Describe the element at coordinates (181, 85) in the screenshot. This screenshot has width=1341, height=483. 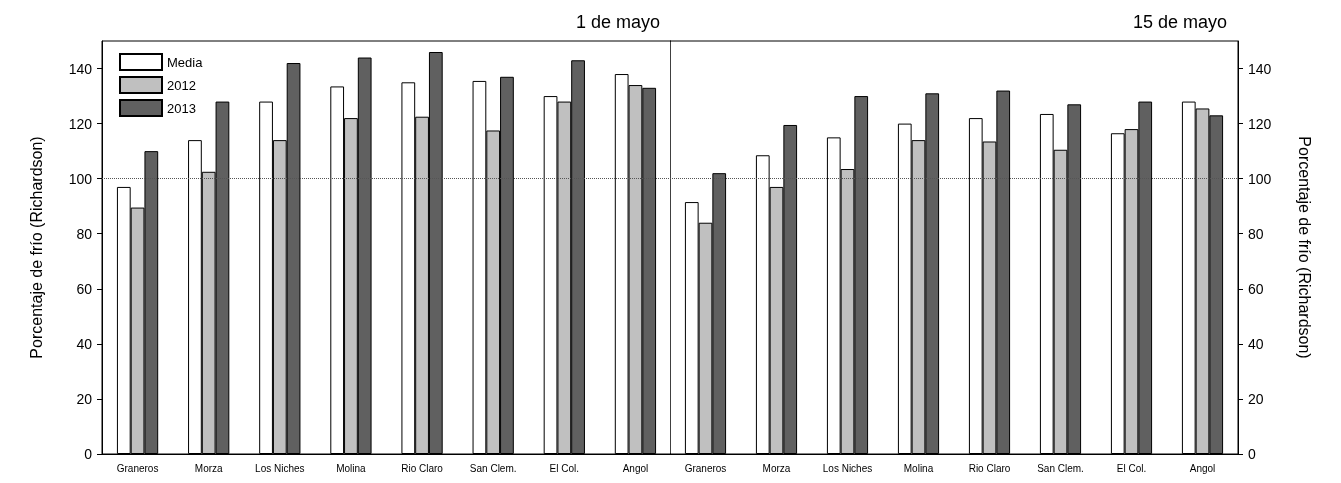
I see `legend-label: 2012` at that location.